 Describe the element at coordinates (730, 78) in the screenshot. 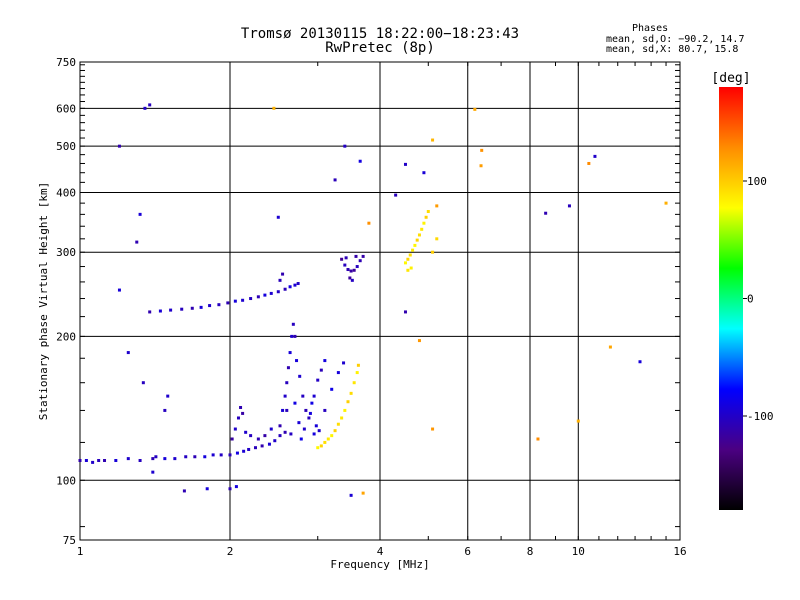

I see `colorbar-label: [deg]` at that location.